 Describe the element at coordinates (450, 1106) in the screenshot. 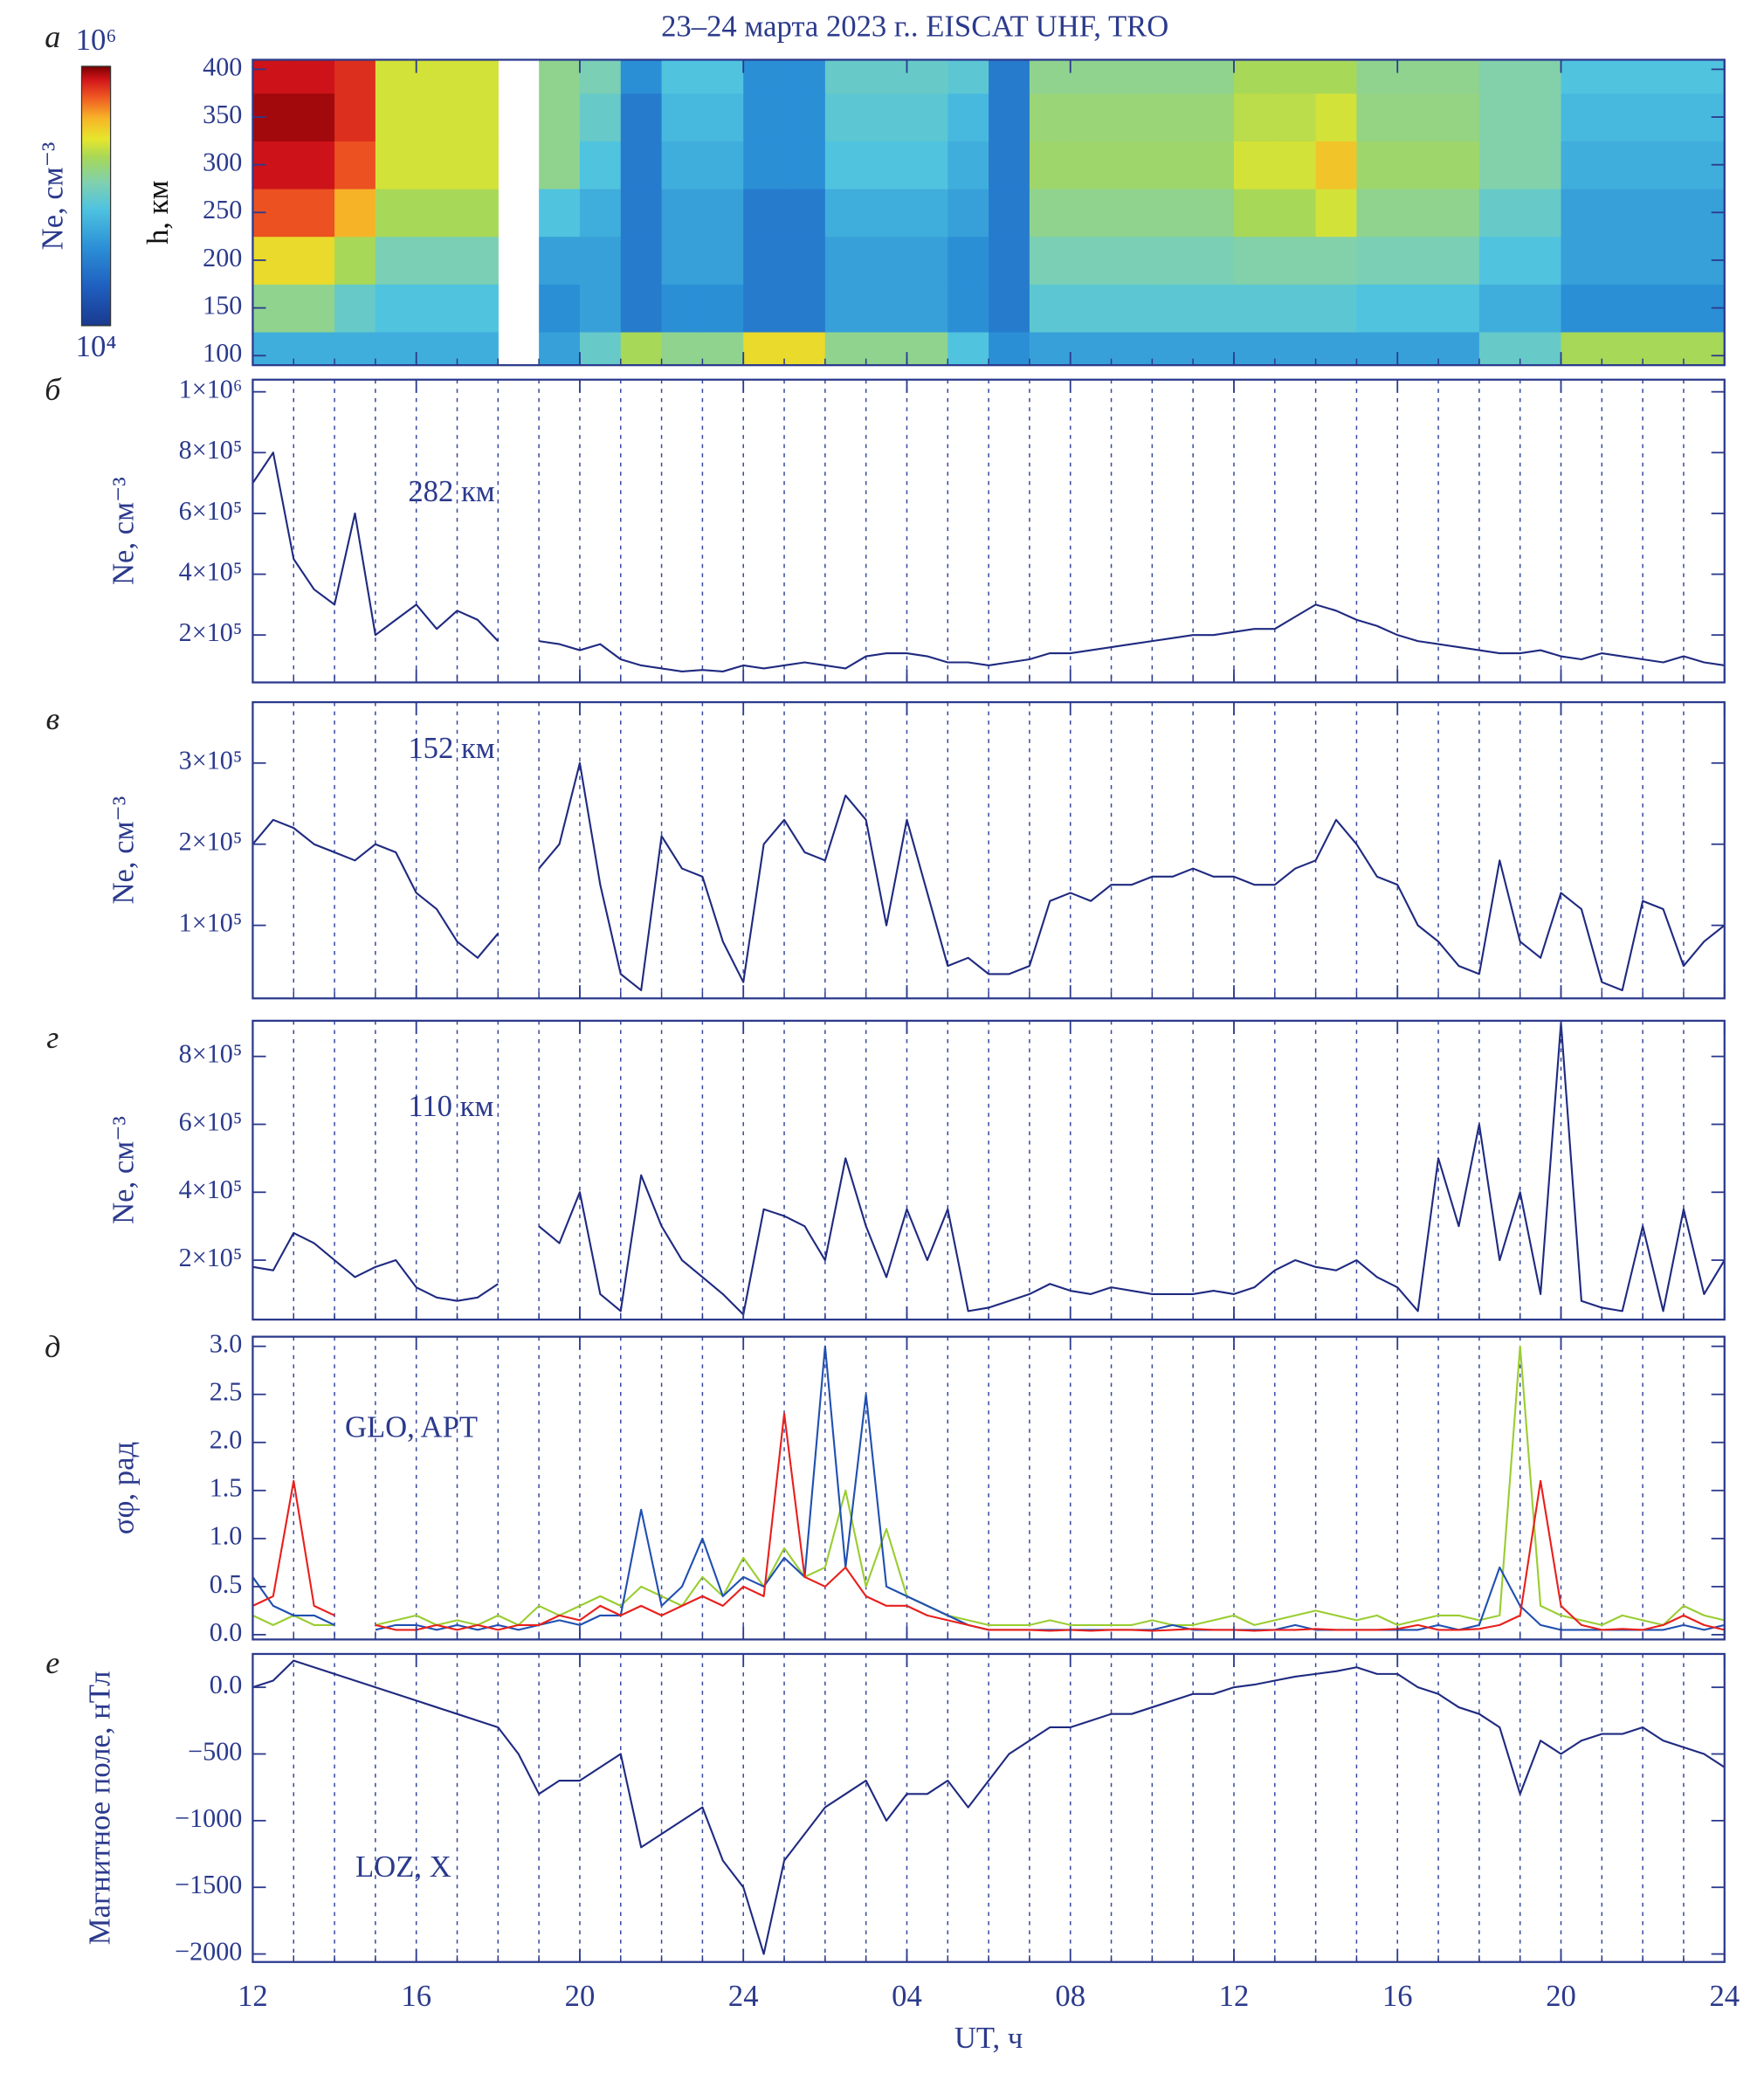

I see `annotation: 110 км` at that location.